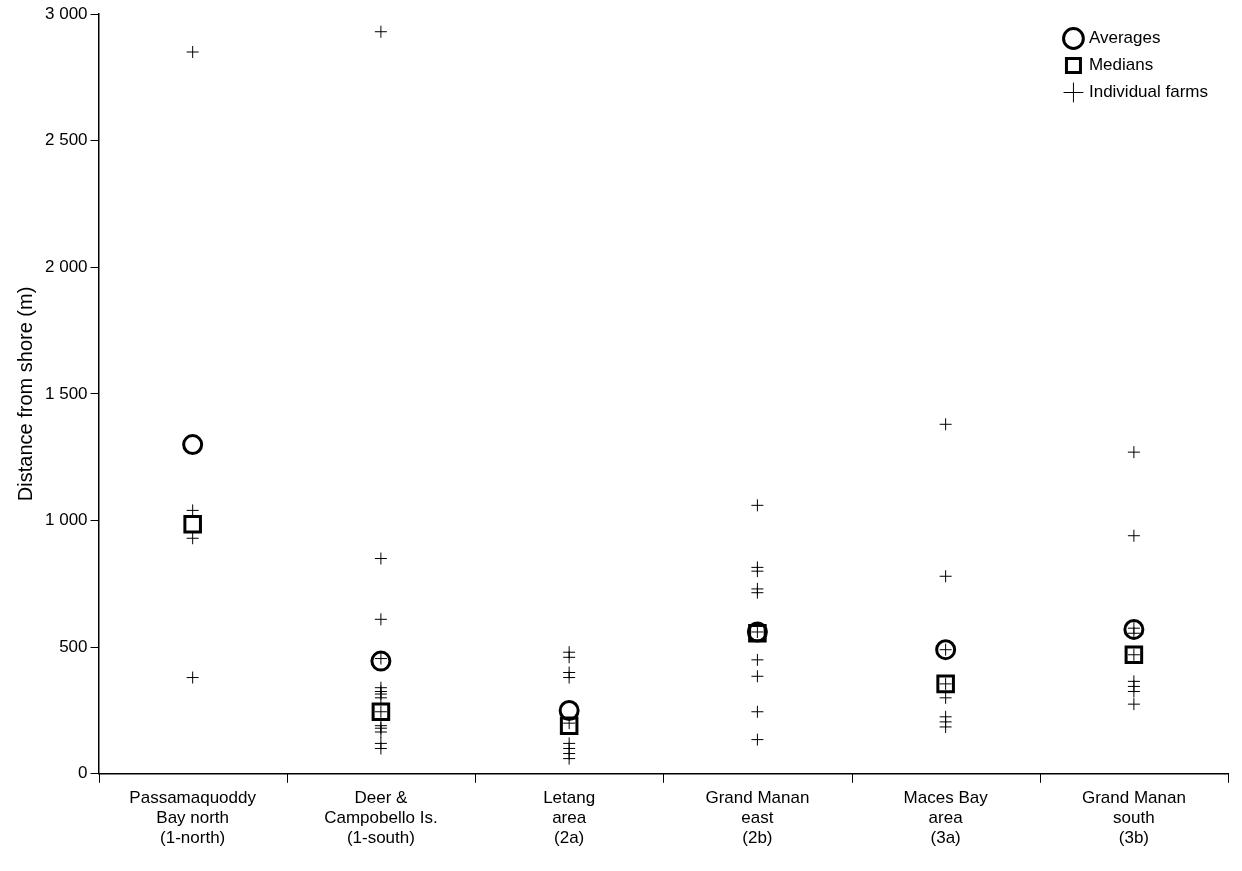 The width and height of the screenshot is (1242, 871). I want to click on x-tick-label: Letang area (2a), so click(569, 817).